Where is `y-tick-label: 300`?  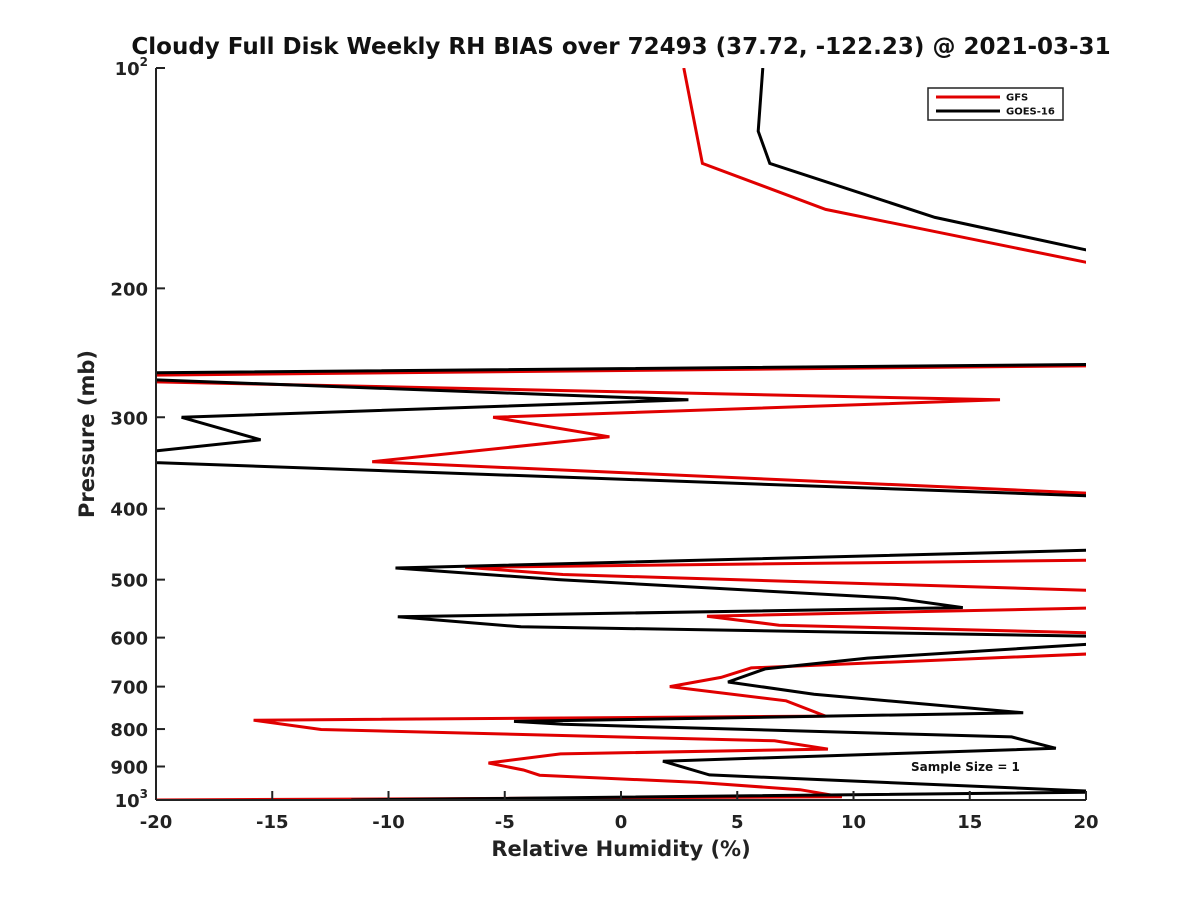
y-tick-label: 300 is located at coordinates (129, 418).